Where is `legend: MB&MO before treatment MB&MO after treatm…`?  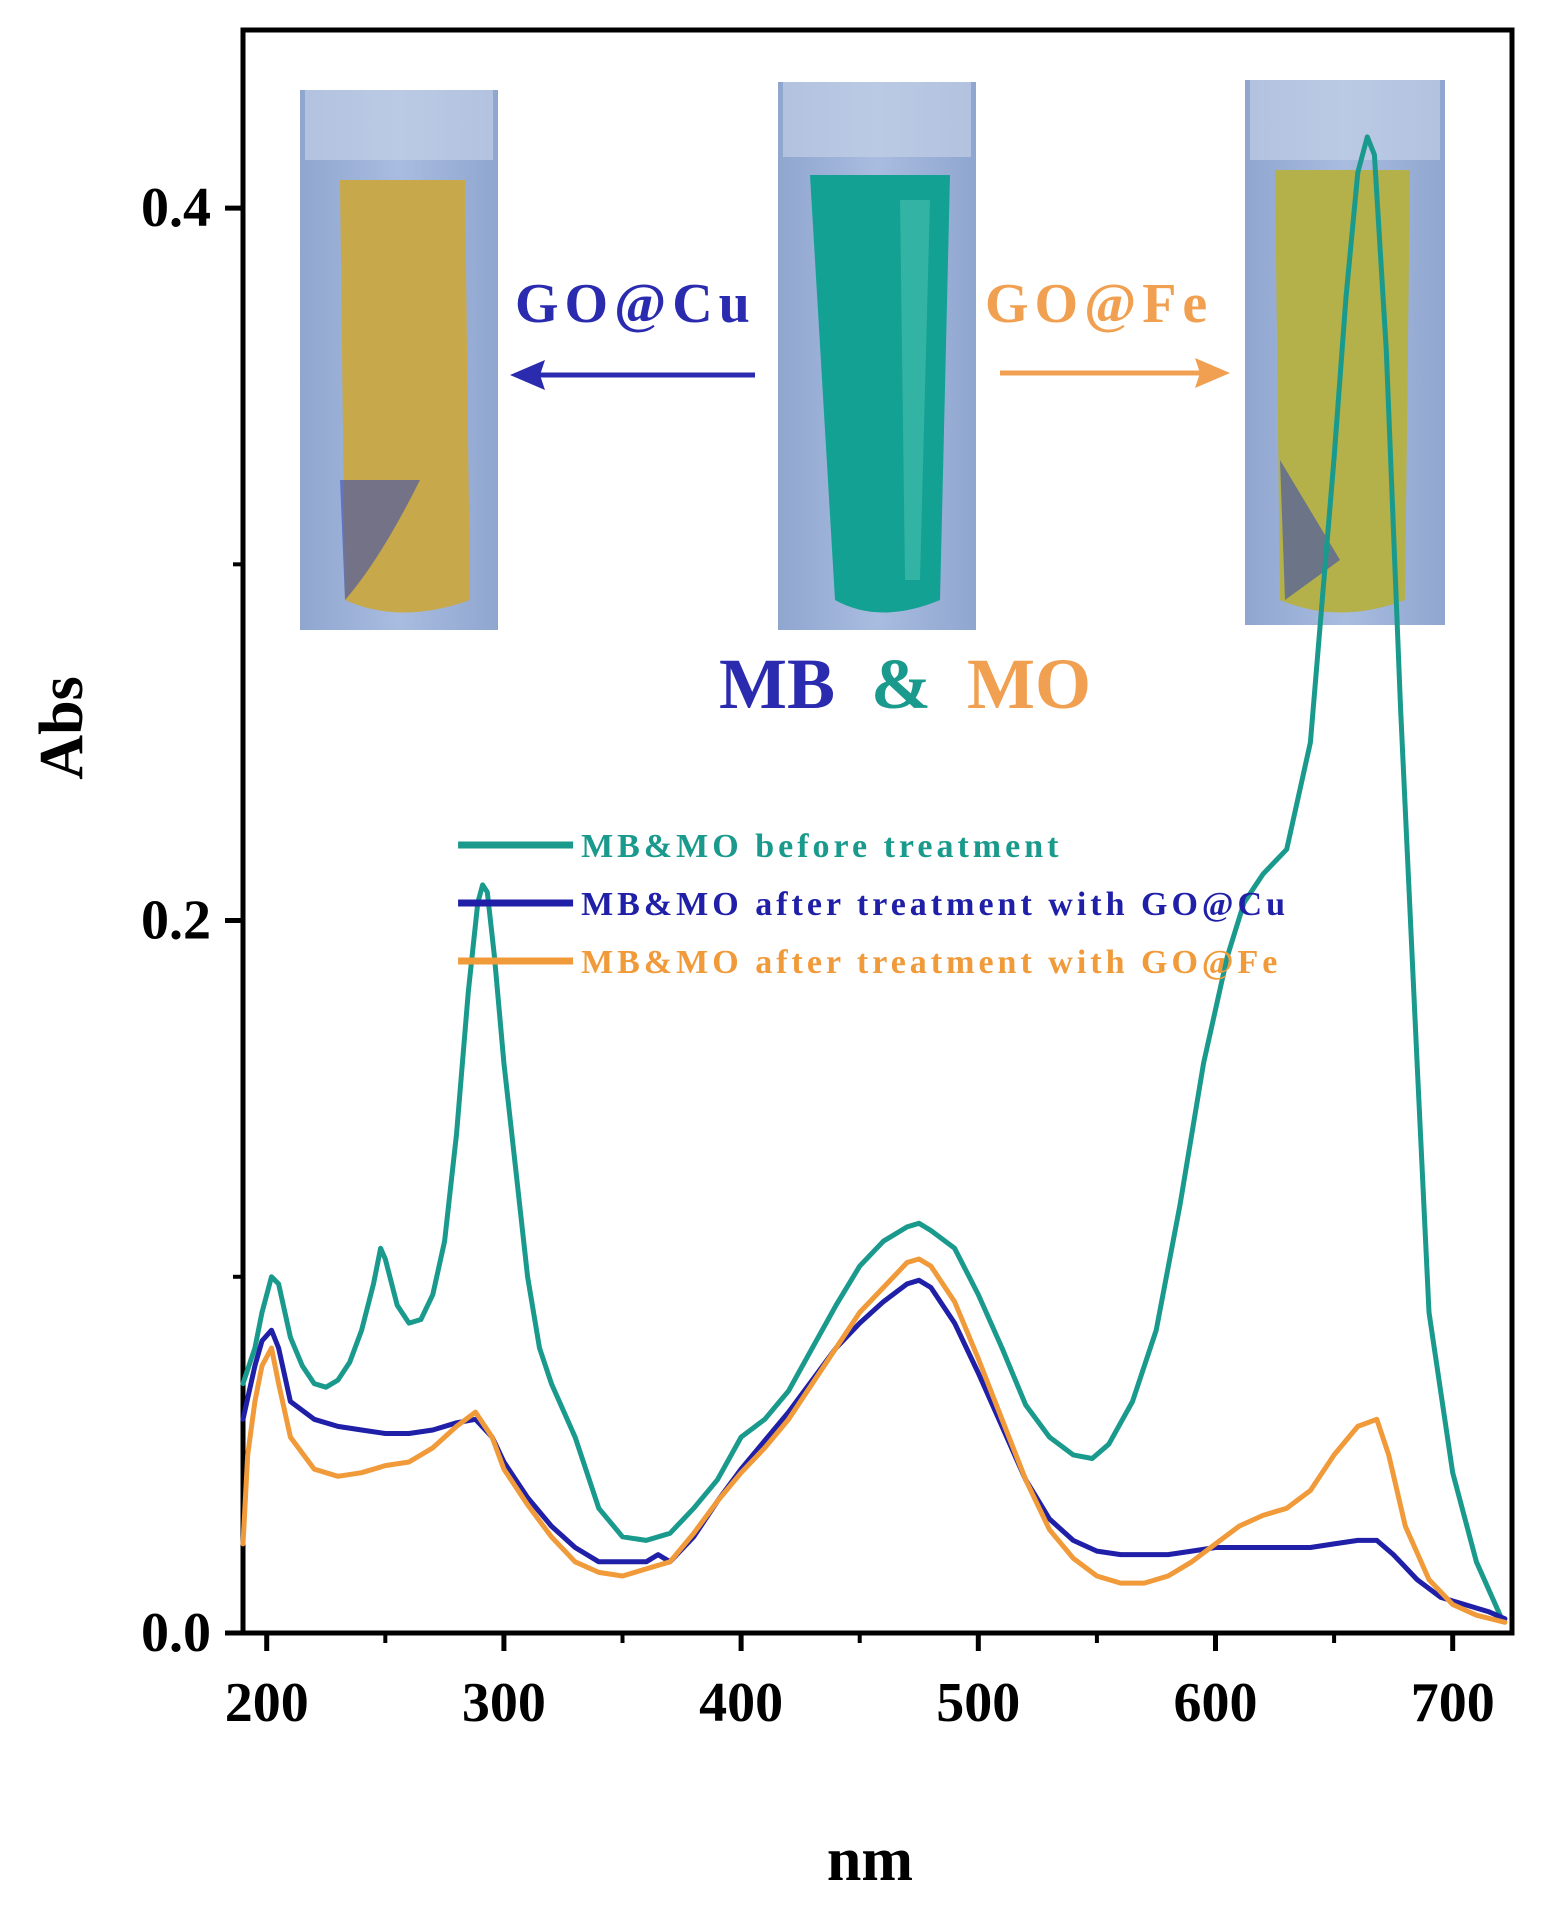
legend: MB&MO before treatment MB&MO after treatm… is located at coordinates (873, 904).